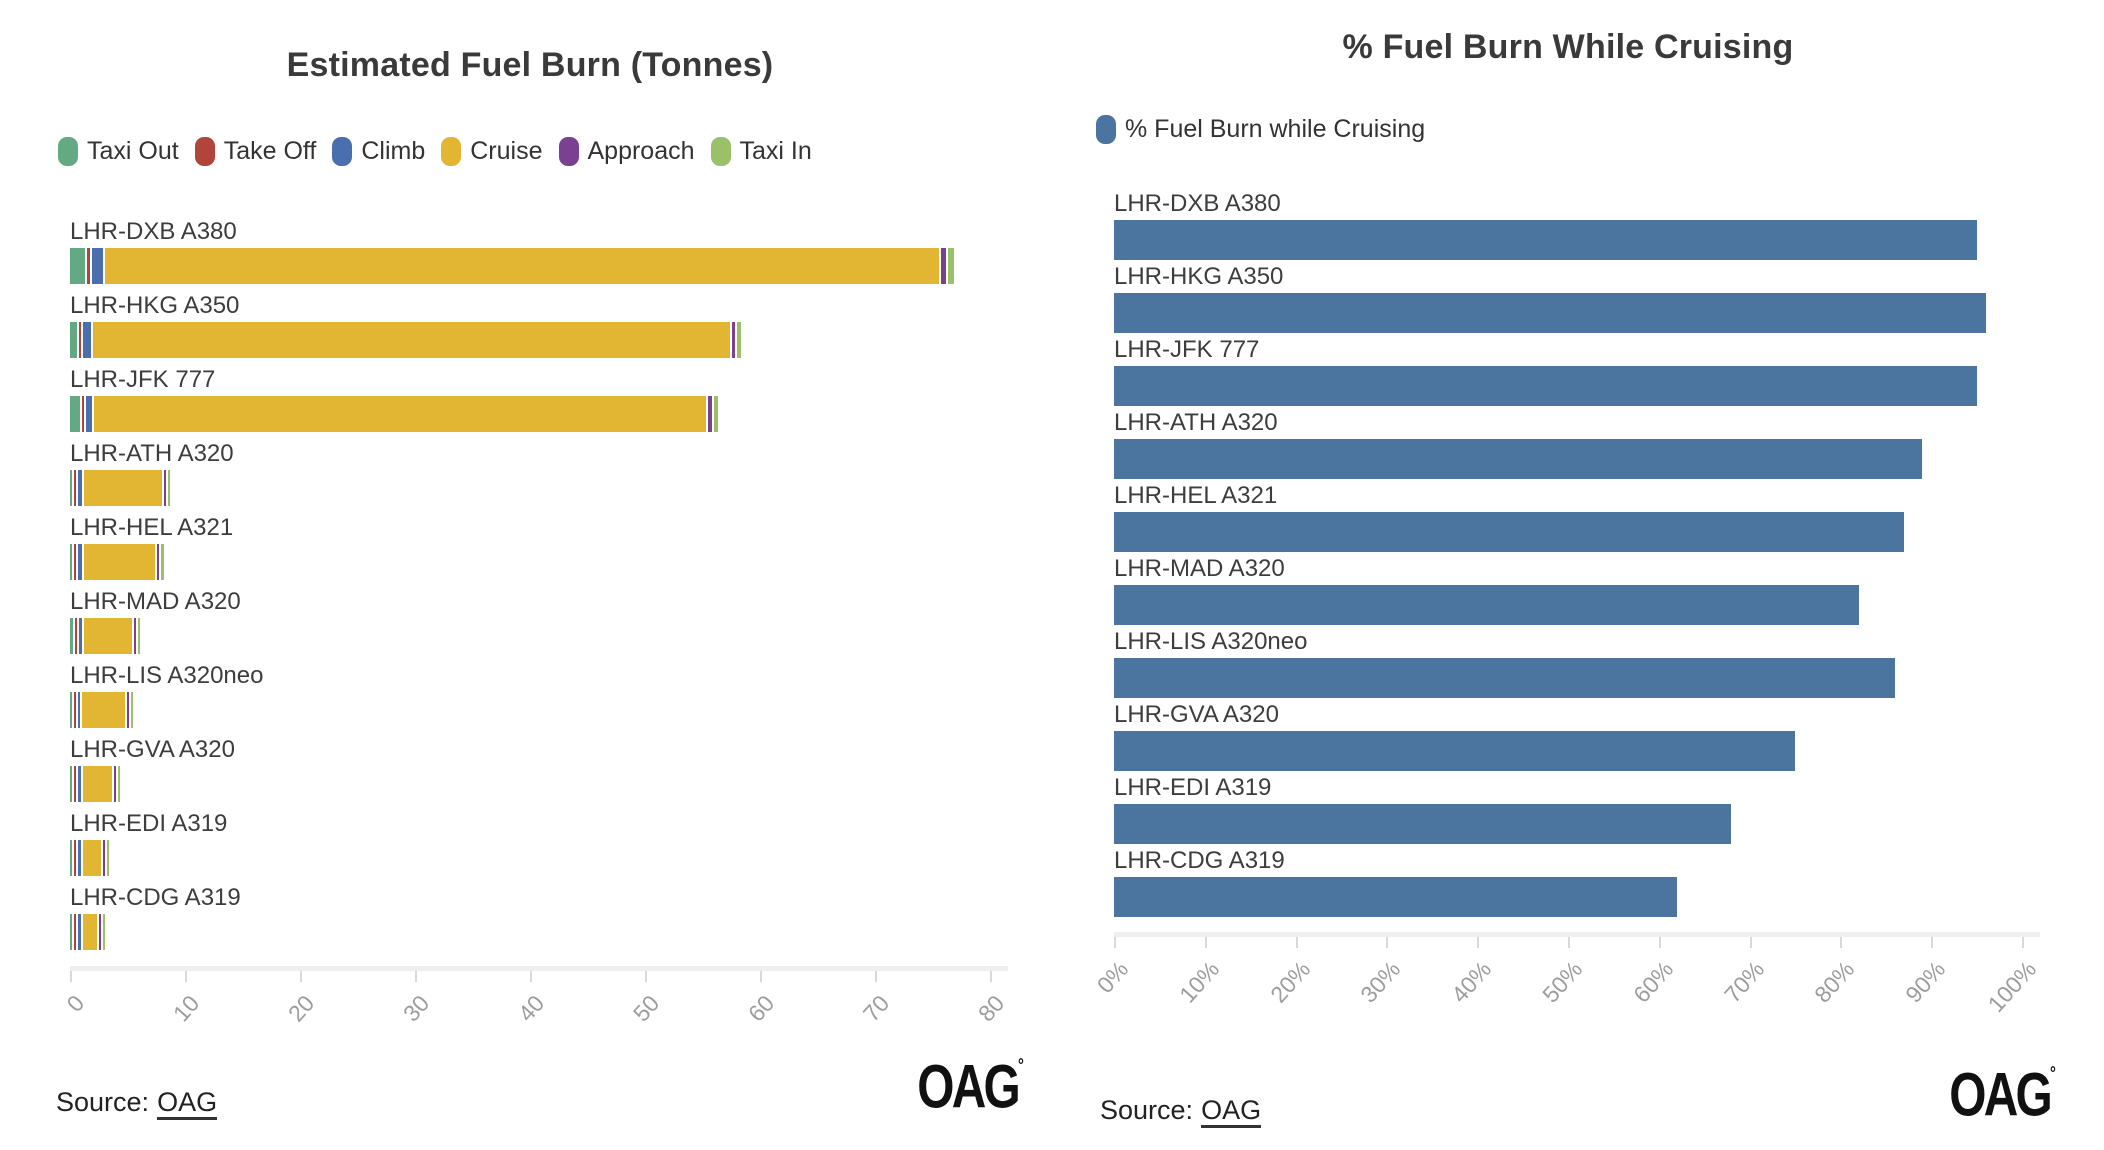  I want to click on legend-item-fuel-burn-while-cruising: % Fuel Burn while Cruising, so click(1260, 129).